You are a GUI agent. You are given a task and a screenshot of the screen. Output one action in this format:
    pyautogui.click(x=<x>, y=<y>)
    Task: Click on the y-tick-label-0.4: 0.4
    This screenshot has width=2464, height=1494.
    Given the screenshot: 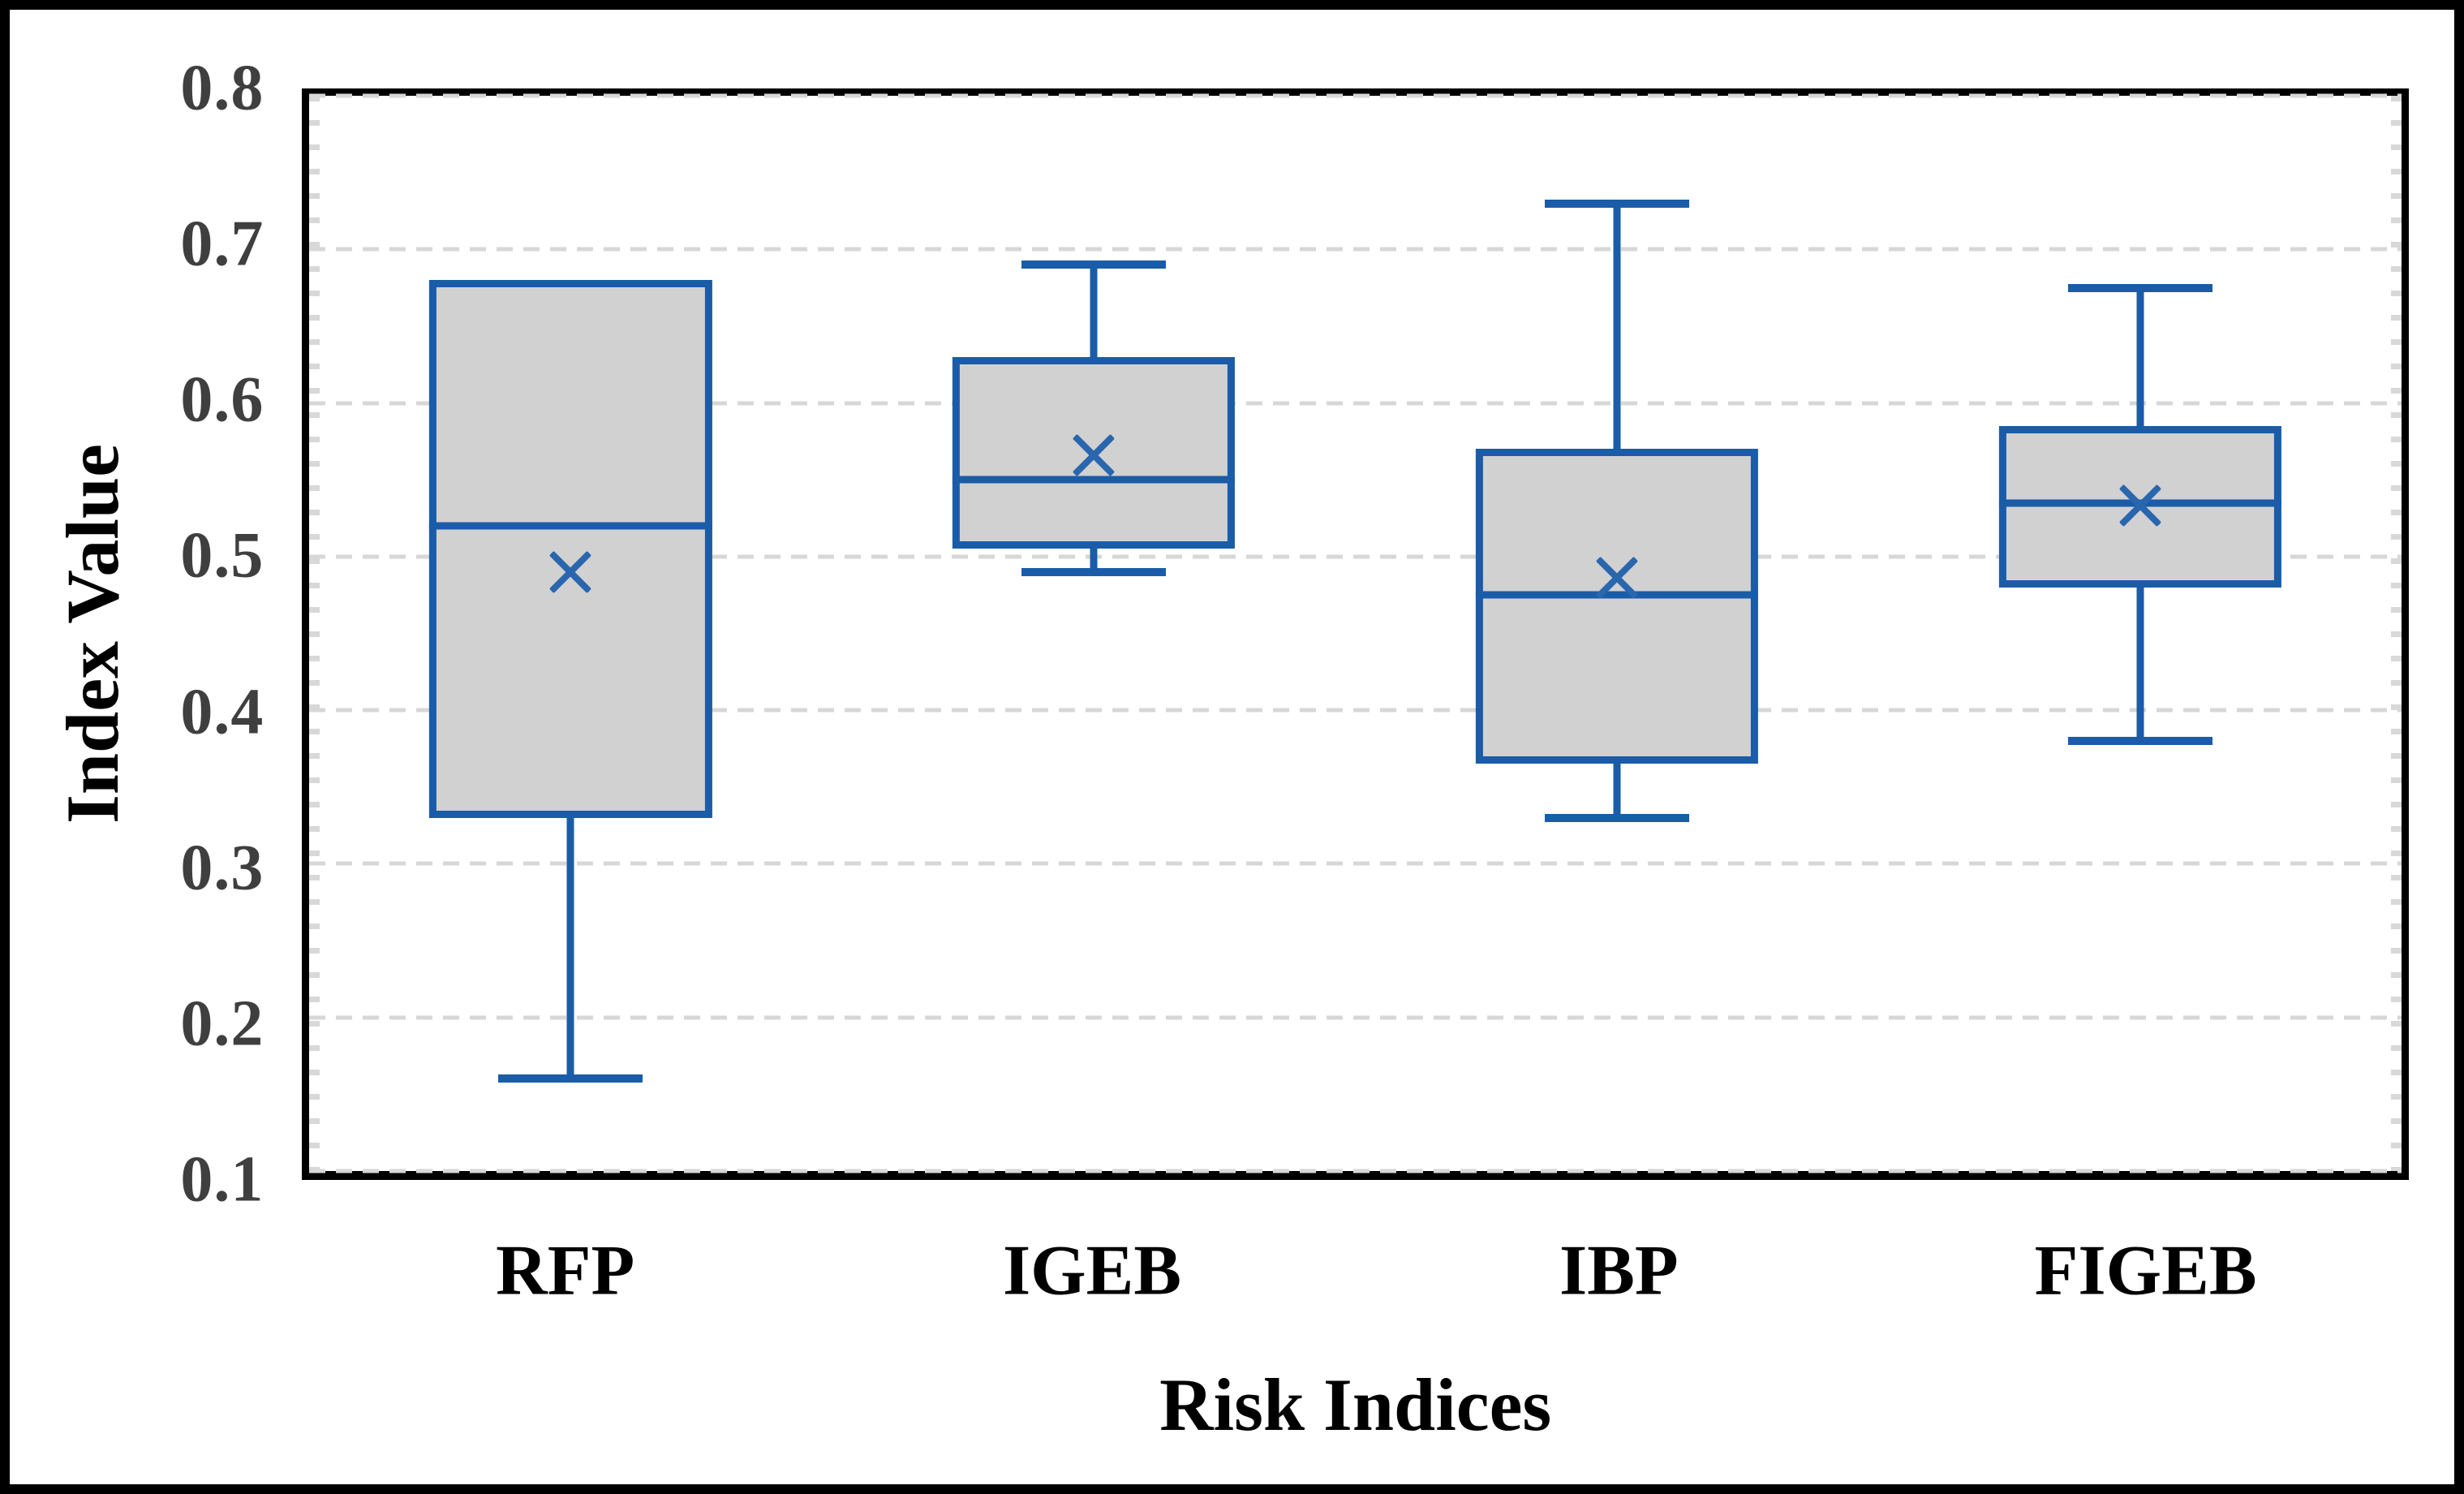 What is the action you would take?
    pyautogui.click(x=222, y=712)
    